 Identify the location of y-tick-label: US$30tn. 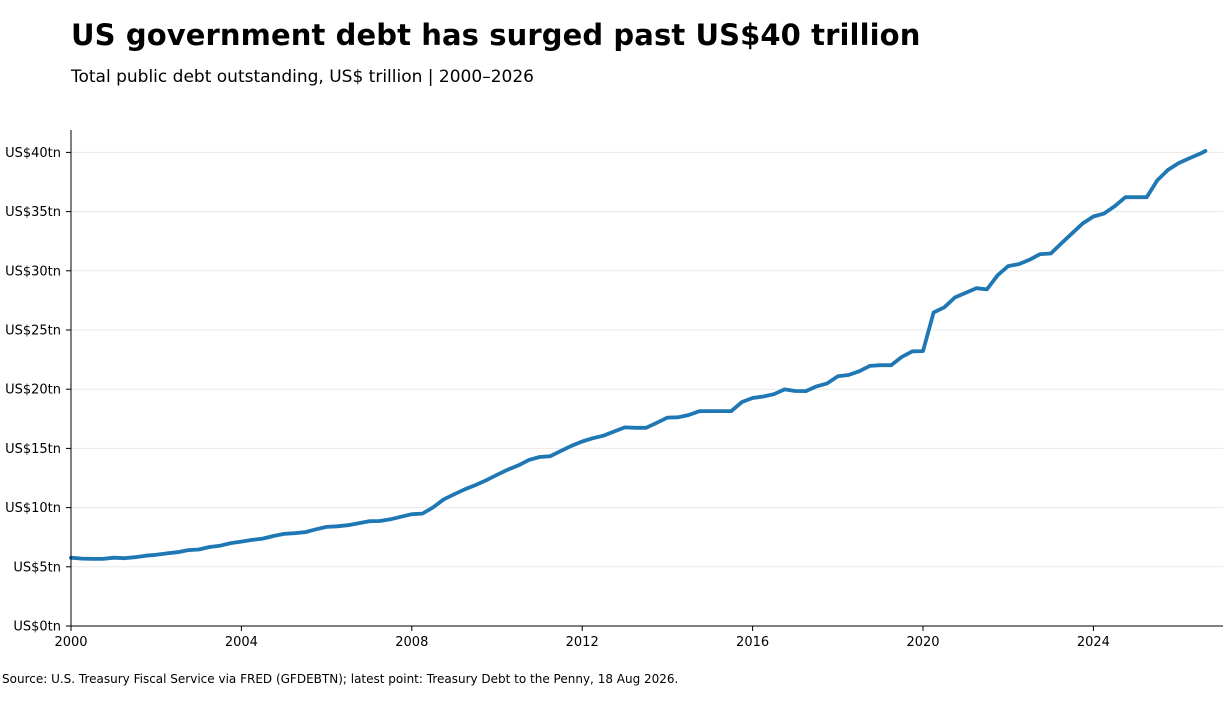
(33, 271).